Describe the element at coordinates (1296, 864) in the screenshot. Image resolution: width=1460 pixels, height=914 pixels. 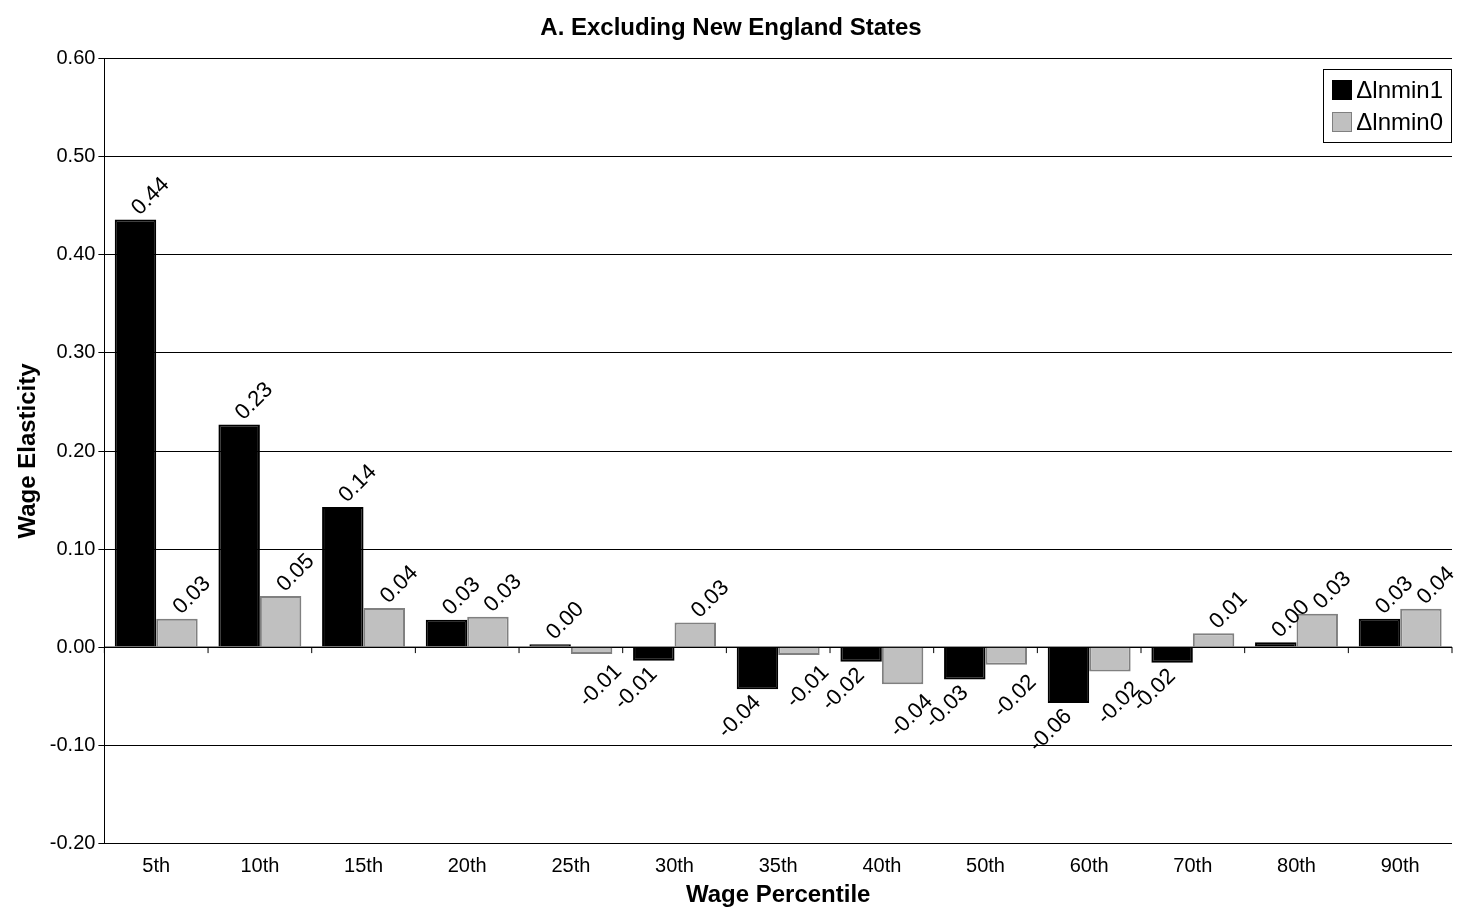
I see `x-tick-label: 80th` at that location.